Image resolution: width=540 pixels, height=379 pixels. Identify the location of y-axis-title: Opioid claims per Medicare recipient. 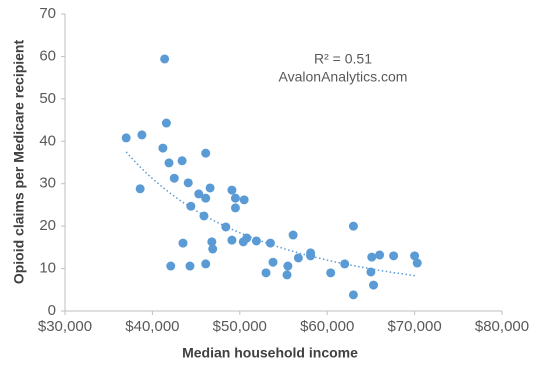
(19, 162).